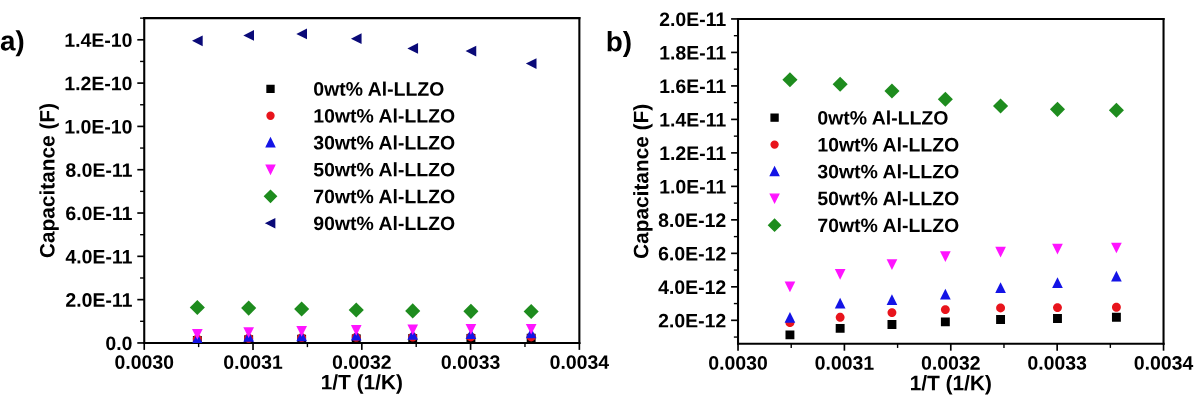  Describe the element at coordinates (692, 220) in the screenshot. I see `y-tick-label: 8.0E-12` at that location.